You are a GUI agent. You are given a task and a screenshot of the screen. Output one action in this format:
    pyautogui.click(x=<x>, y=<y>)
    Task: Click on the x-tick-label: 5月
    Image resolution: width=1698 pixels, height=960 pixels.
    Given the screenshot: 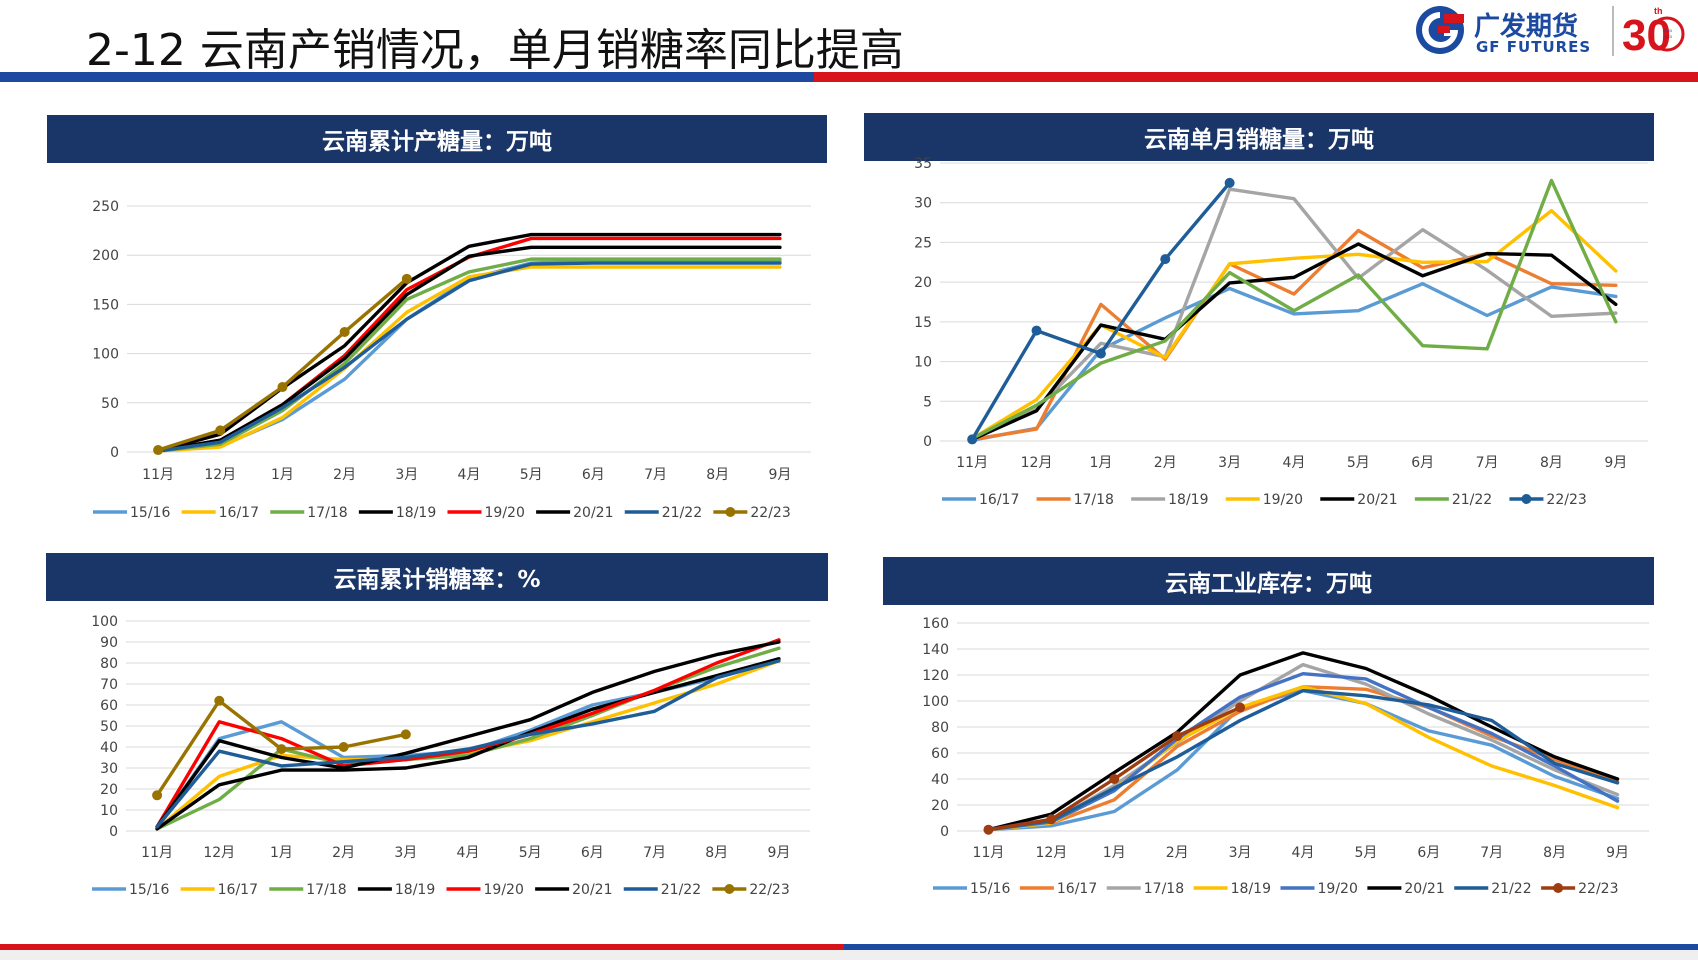 What is the action you would take?
    pyautogui.click(x=1365, y=853)
    